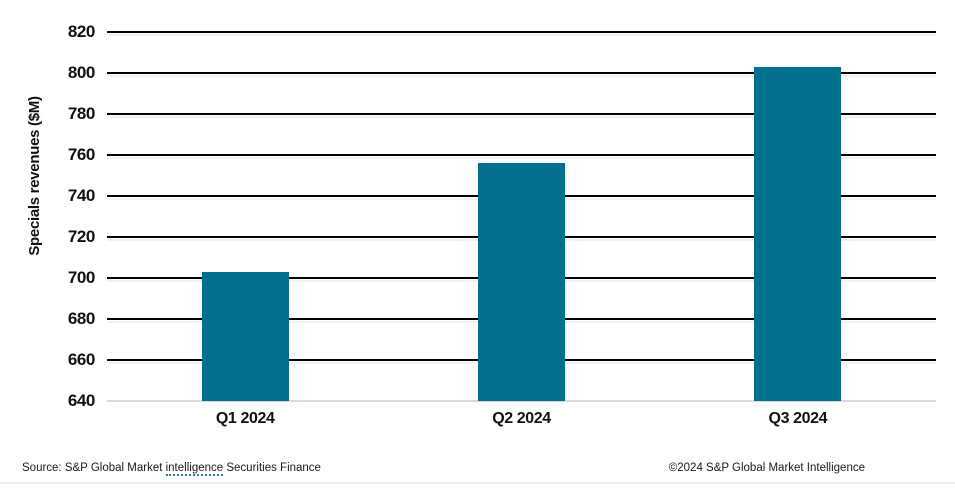 The width and height of the screenshot is (955, 492). What do you see at coordinates (521, 418) in the screenshot?
I see `x-axis-label-q2-2024: Q2 2024` at bounding box center [521, 418].